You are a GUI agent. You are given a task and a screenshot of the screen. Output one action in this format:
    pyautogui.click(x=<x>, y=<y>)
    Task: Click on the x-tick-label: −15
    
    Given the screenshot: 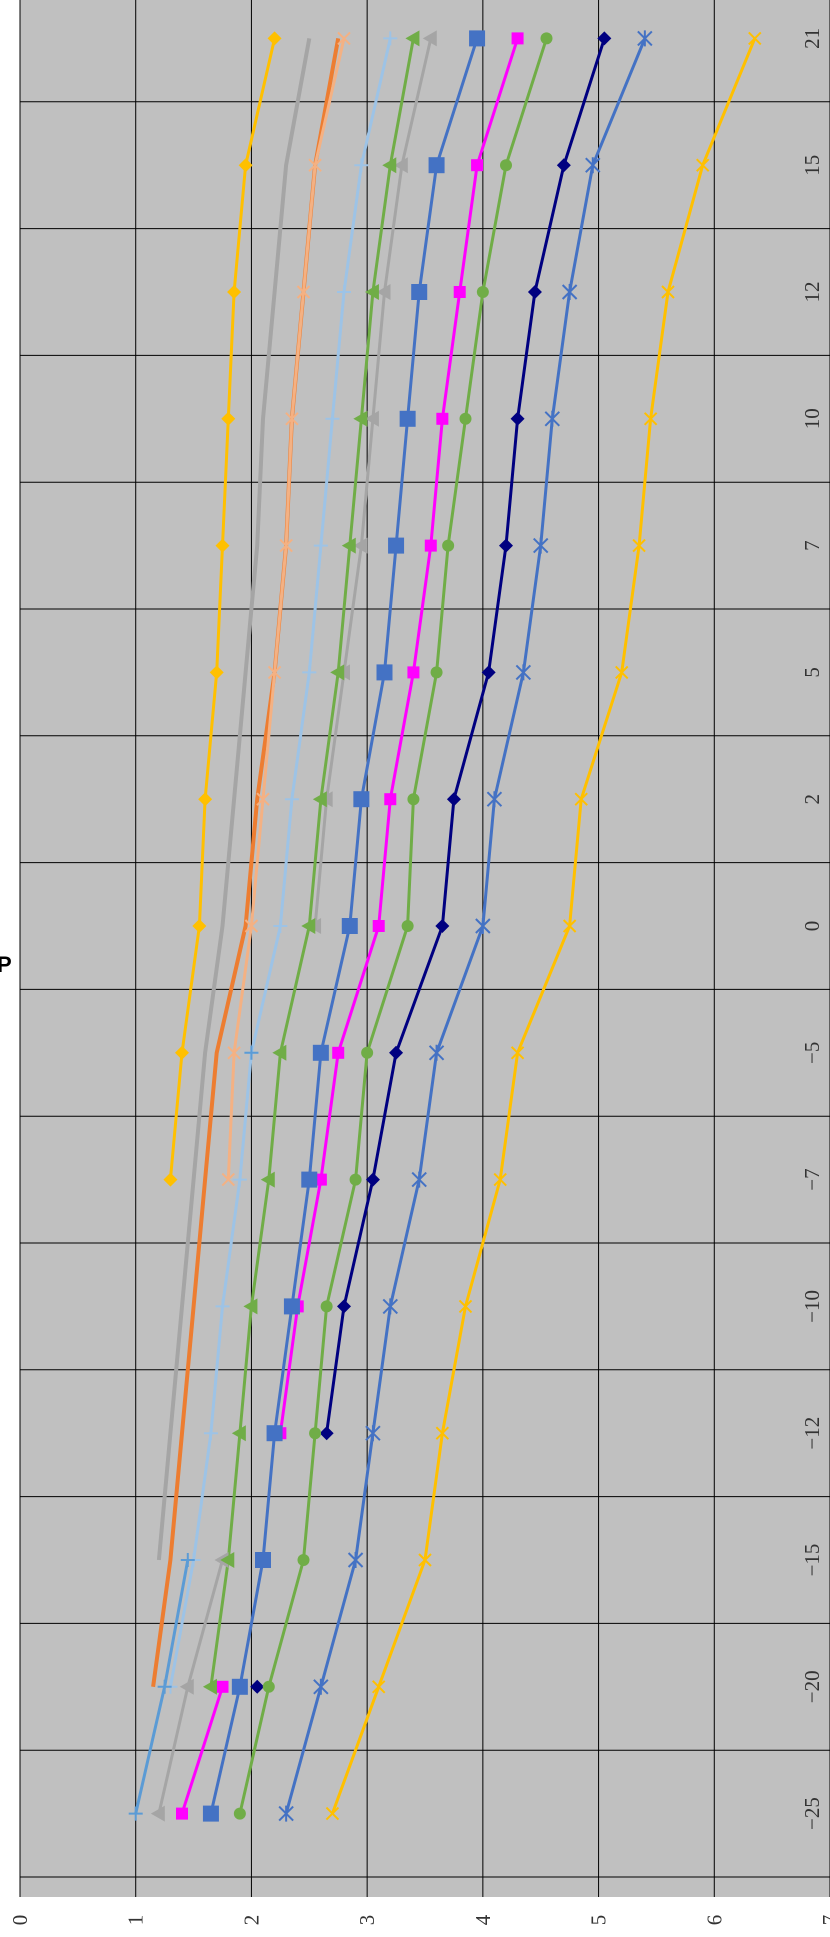 What is the action you would take?
    pyautogui.click(x=812, y=1560)
    